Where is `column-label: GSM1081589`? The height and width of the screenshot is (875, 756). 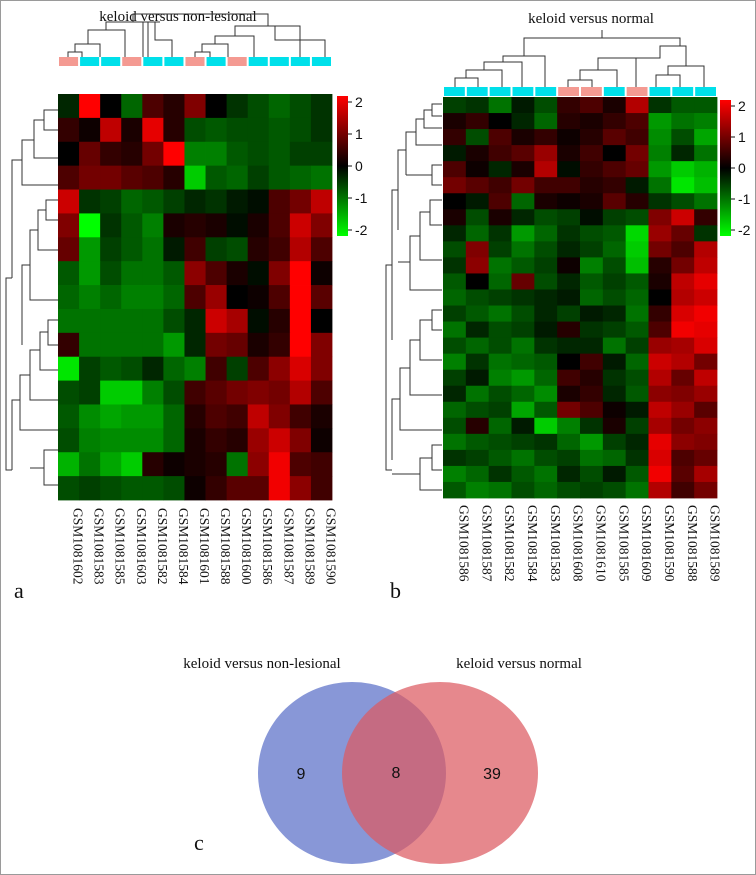
column-label: GSM1081589 is located at coordinates (715, 543).